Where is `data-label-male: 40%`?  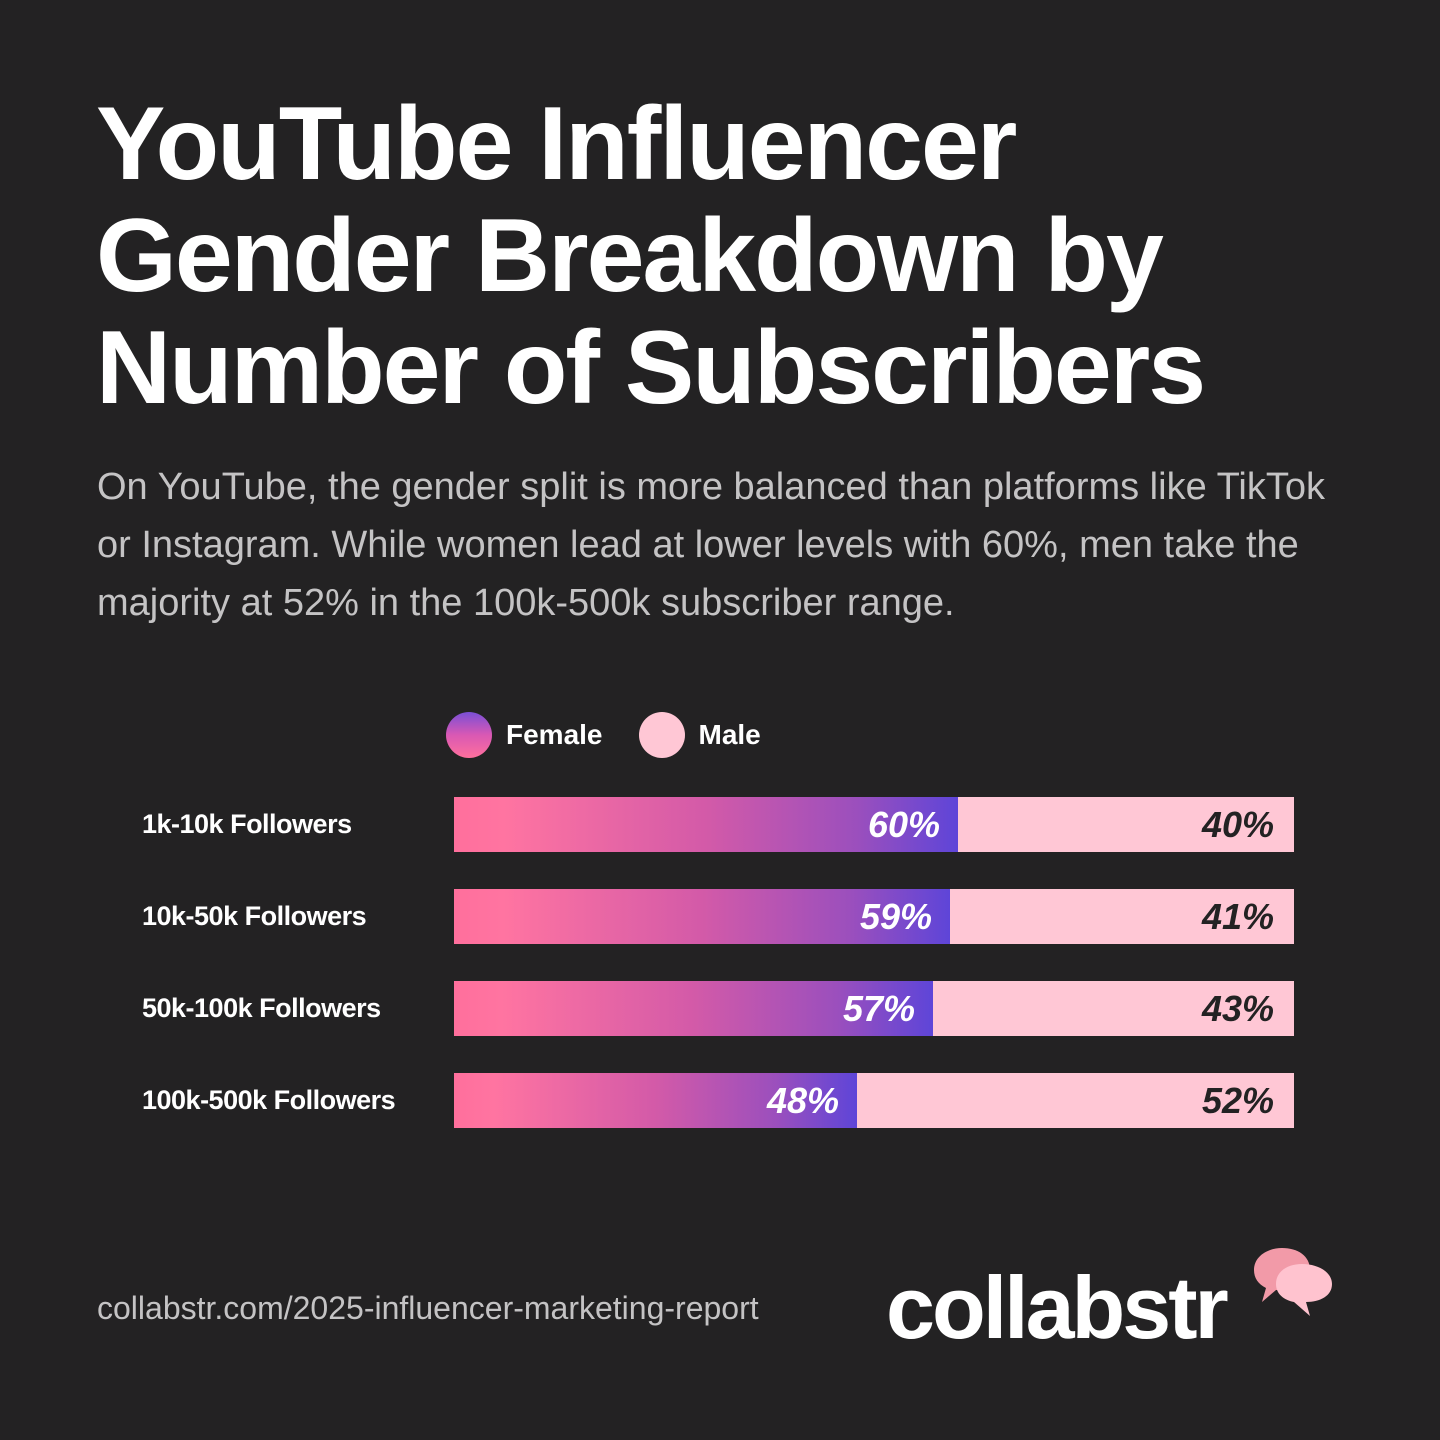
data-label-male: 40% is located at coordinates (1237, 824).